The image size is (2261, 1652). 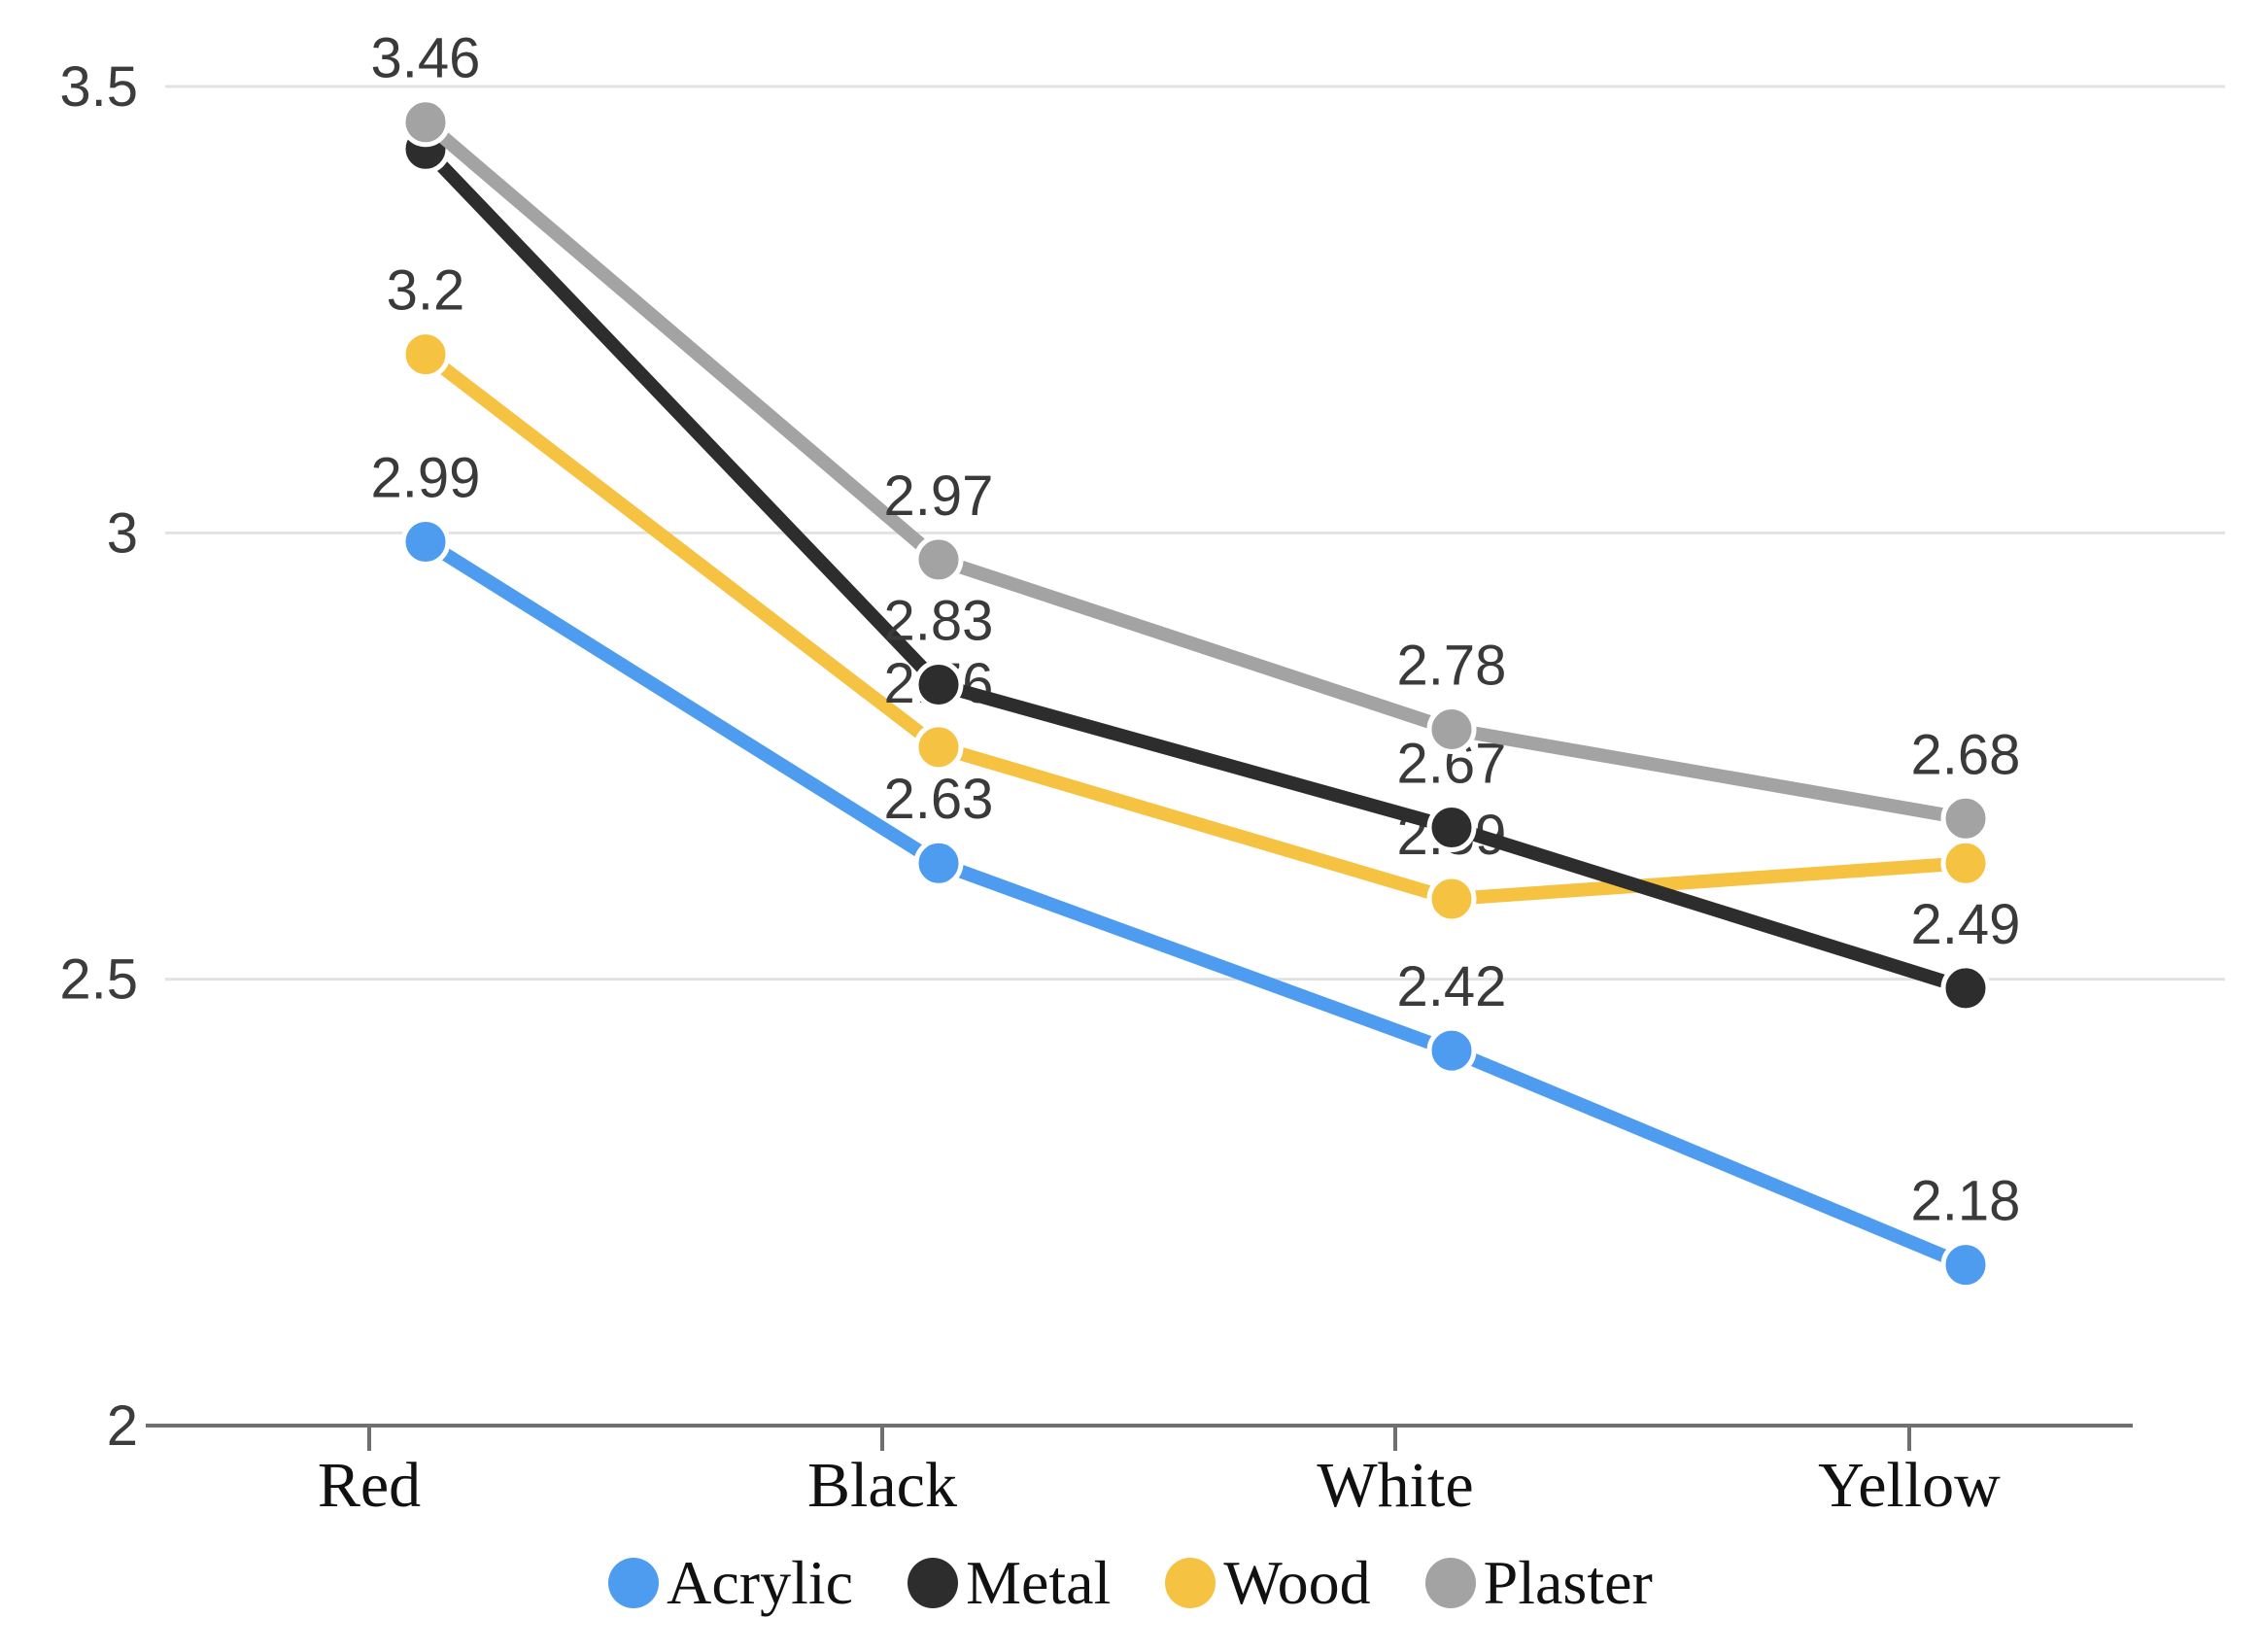 What do you see at coordinates (1966, 818) in the screenshot?
I see `data-point-plaster-yellow` at bounding box center [1966, 818].